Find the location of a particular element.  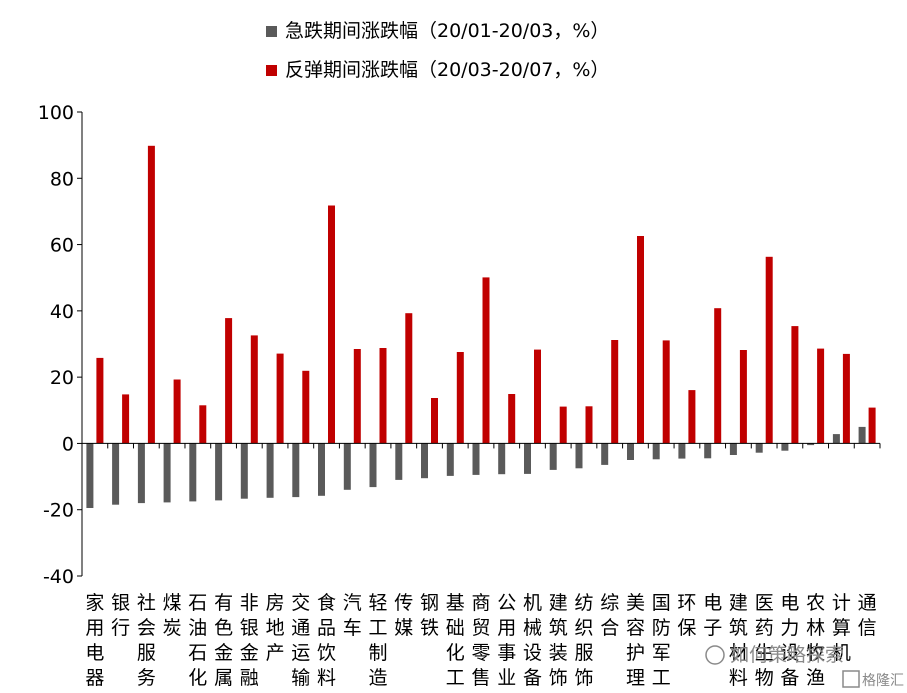

category-label-7: 房地产 is located at coordinates (275, 628).